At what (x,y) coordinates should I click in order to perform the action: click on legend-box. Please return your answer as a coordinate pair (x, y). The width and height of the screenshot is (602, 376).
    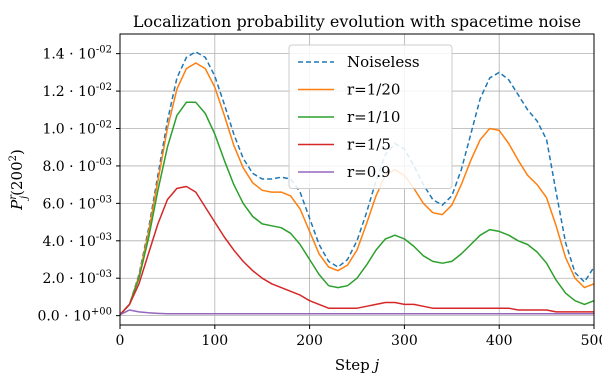
    Looking at the image, I should click on (370, 116).